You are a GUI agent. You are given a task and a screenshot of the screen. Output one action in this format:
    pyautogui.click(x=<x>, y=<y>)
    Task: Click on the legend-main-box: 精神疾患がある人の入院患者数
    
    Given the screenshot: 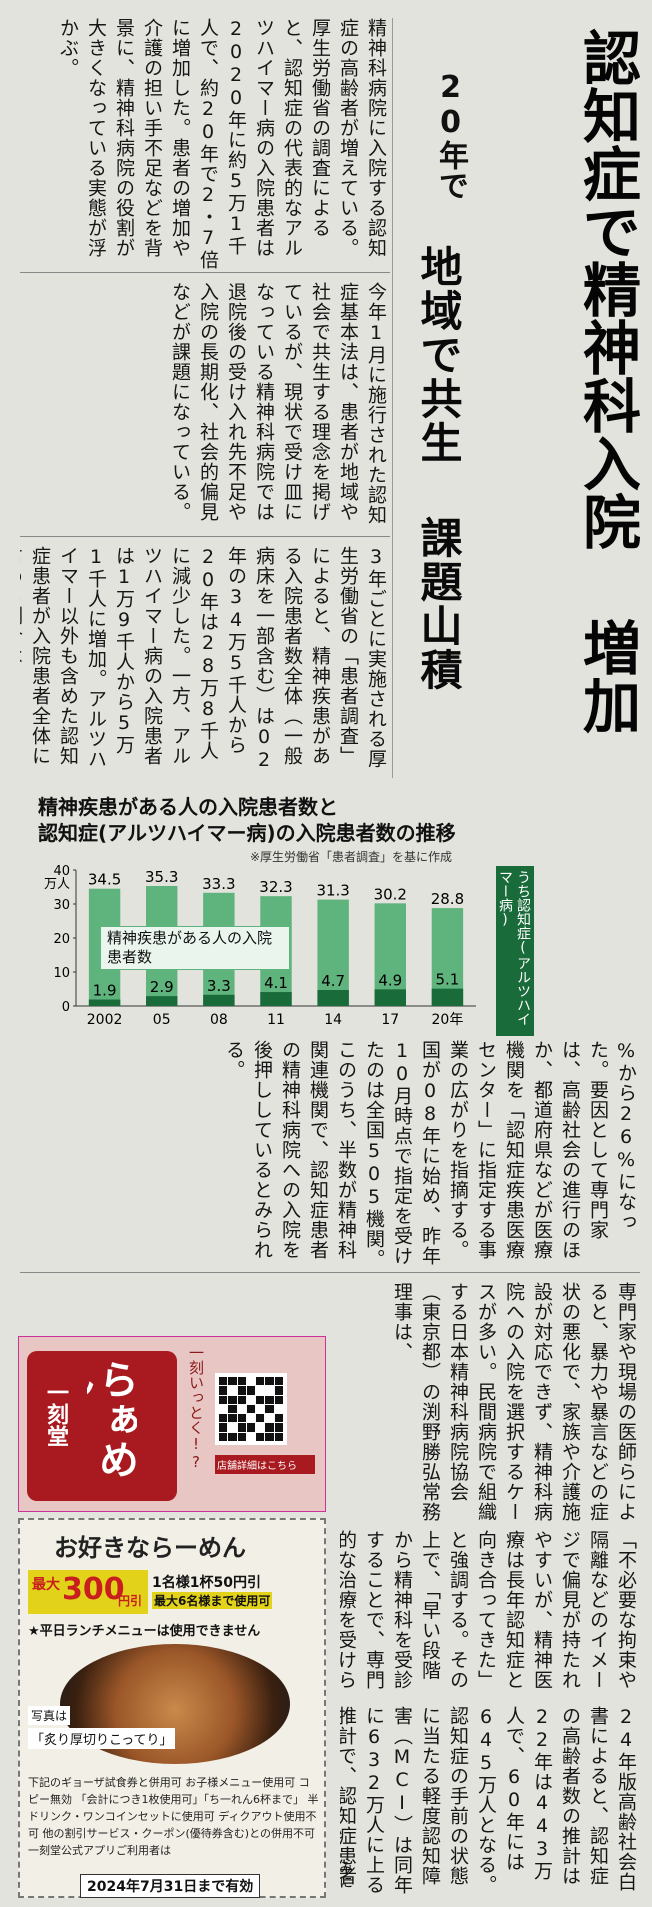 What is the action you would take?
    pyautogui.click(x=195, y=948)
    